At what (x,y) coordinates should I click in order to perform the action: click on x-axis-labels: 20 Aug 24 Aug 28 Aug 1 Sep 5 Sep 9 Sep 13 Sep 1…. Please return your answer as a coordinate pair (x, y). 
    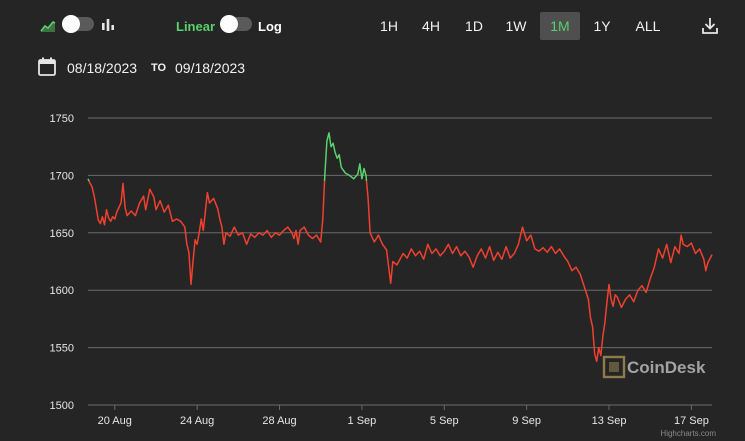
    Looking at the image, I should click on (403, 416).